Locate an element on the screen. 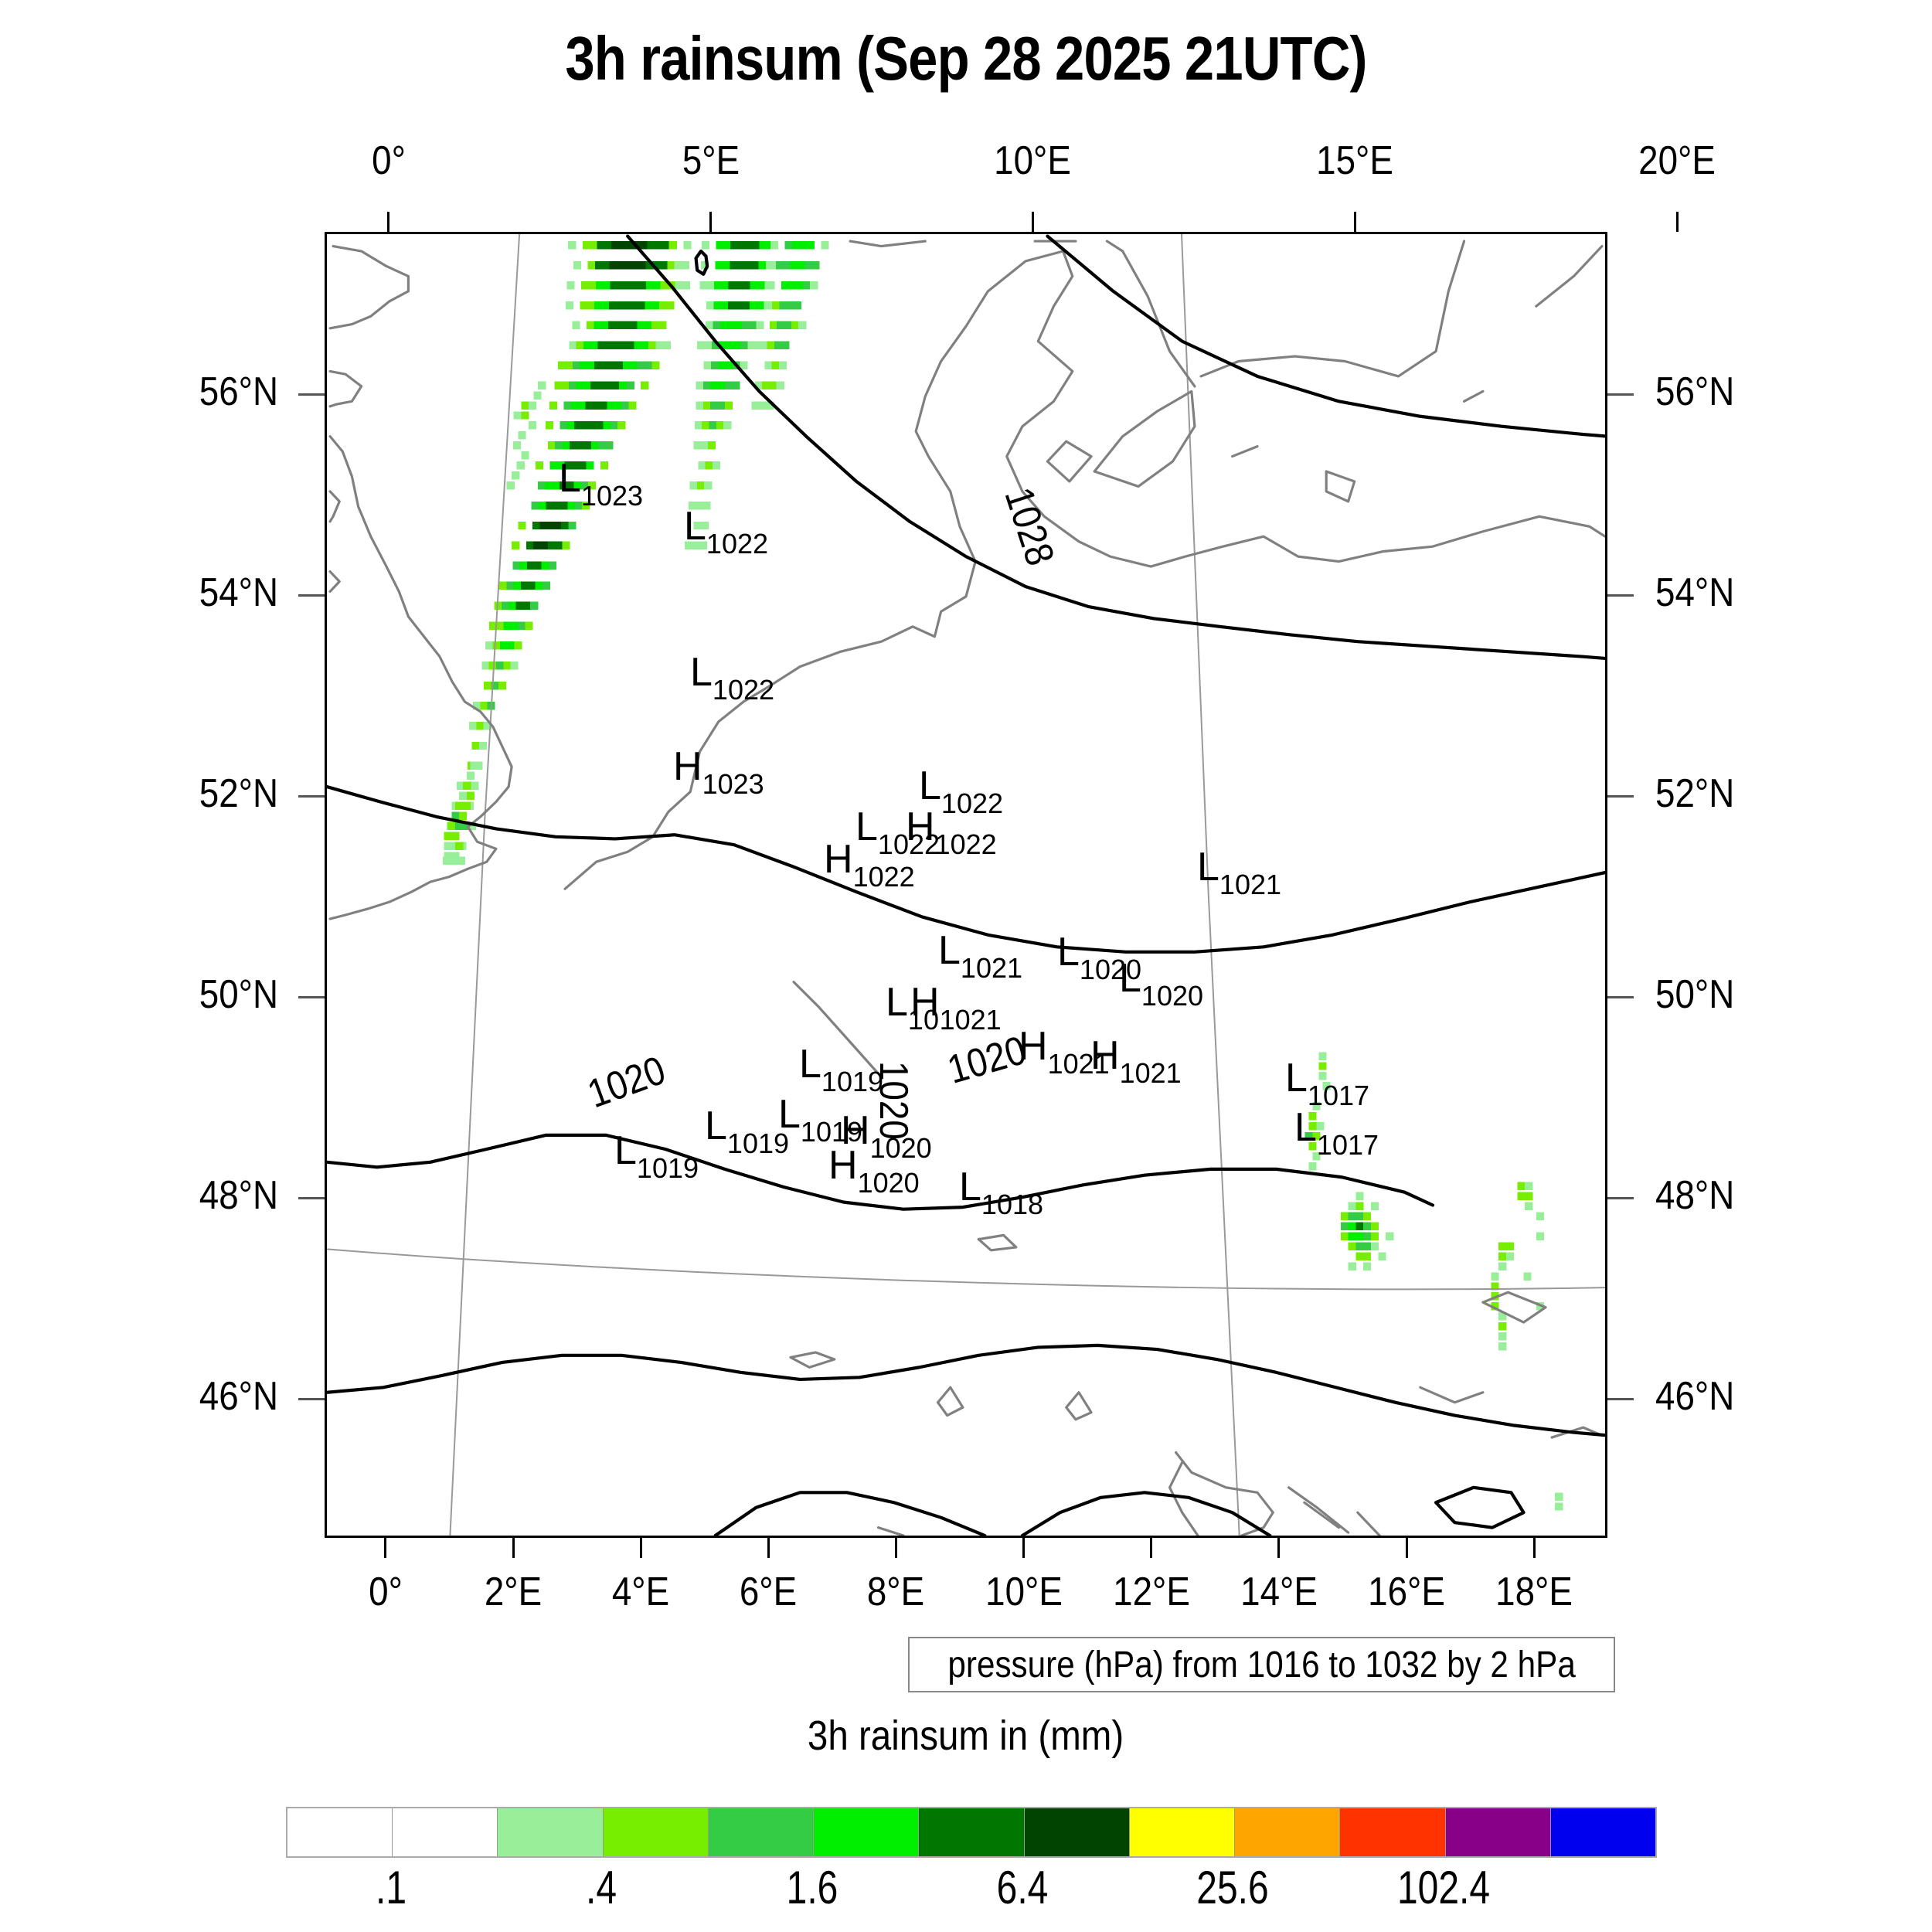  colorbar-tick-label: .1 is located at coordinates (392, 1887).